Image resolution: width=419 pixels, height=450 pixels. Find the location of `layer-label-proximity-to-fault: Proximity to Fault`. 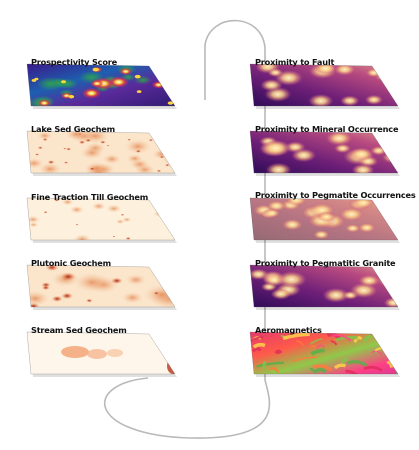

layer-label-proximity-to-fault: Proximity to Fault is located at coordinates (295, 62).